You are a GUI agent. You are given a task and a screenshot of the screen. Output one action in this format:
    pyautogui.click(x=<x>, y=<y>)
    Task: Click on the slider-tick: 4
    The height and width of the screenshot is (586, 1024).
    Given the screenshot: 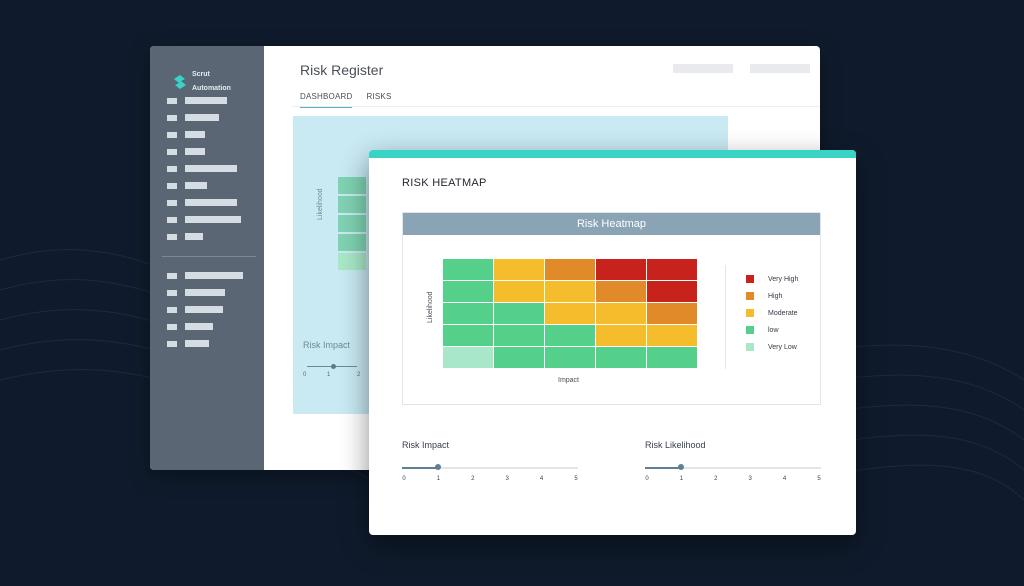 What is the action you would take?
    pyautogui.click(x=541, y=479)
    